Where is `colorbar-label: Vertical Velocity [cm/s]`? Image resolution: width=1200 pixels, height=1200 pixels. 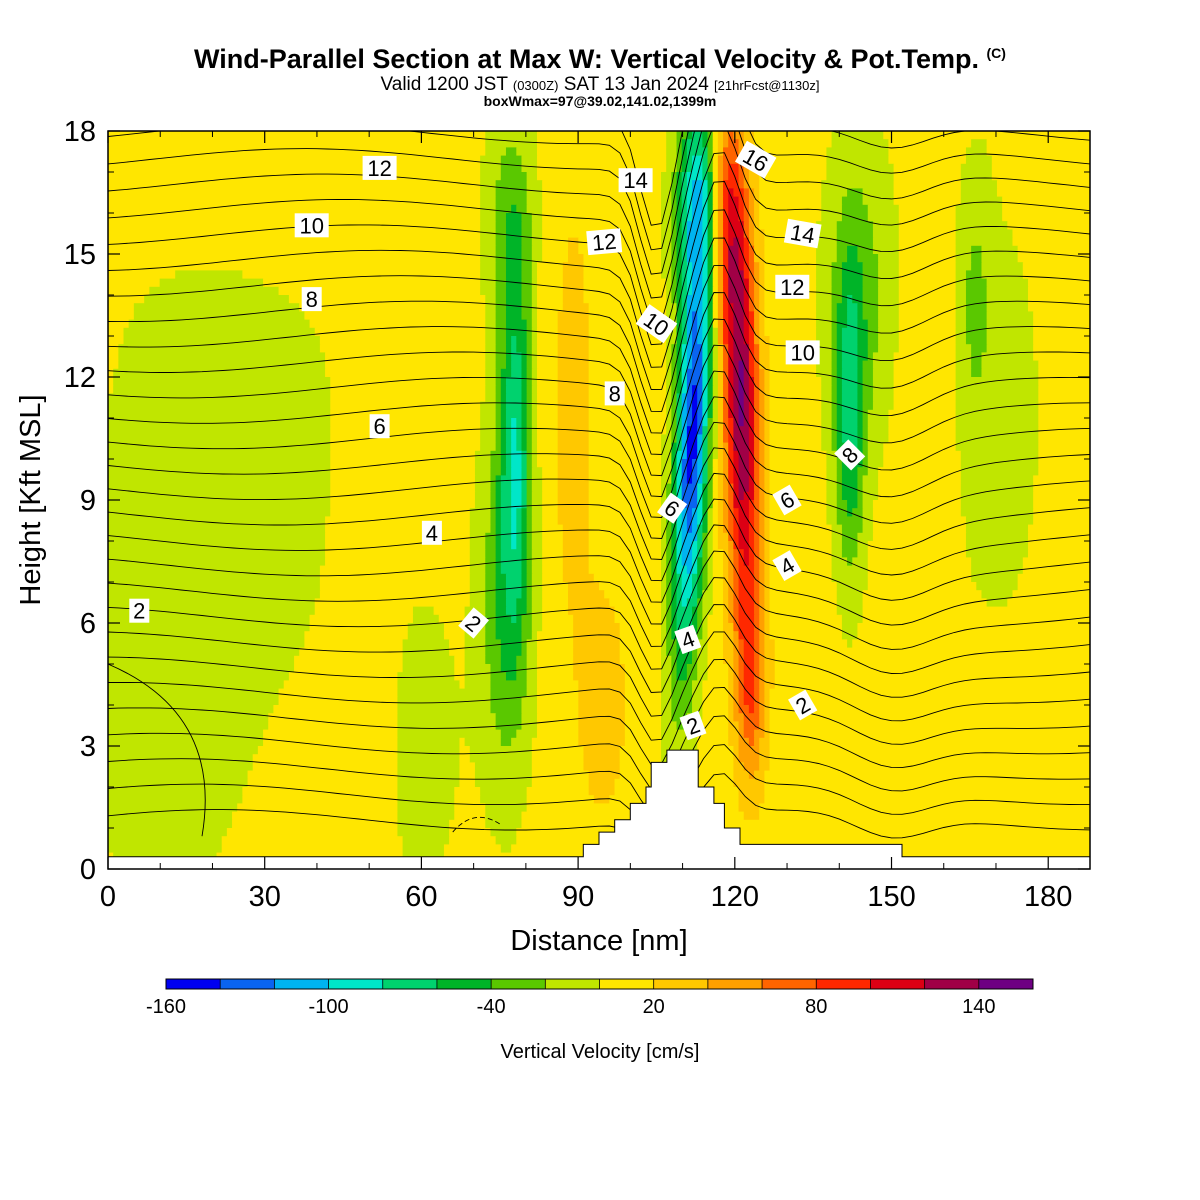
colorbar-label: Vertical Velocity [cm/s] is located at coordinates (600, 1052).